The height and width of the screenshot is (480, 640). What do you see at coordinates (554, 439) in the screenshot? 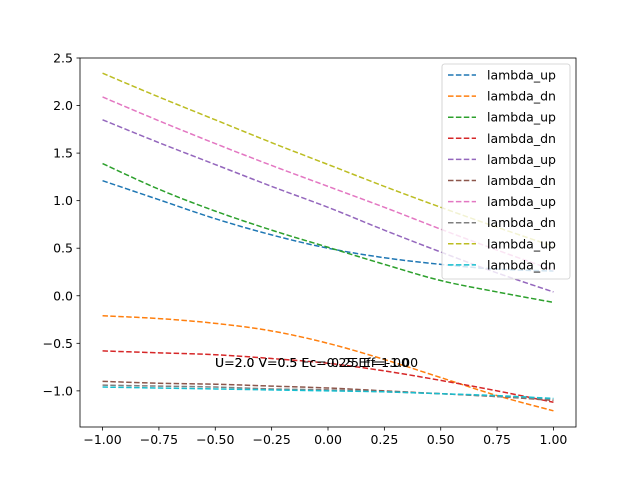
I see `x-tick-label: 1.00` at bounding box center [554, 439].